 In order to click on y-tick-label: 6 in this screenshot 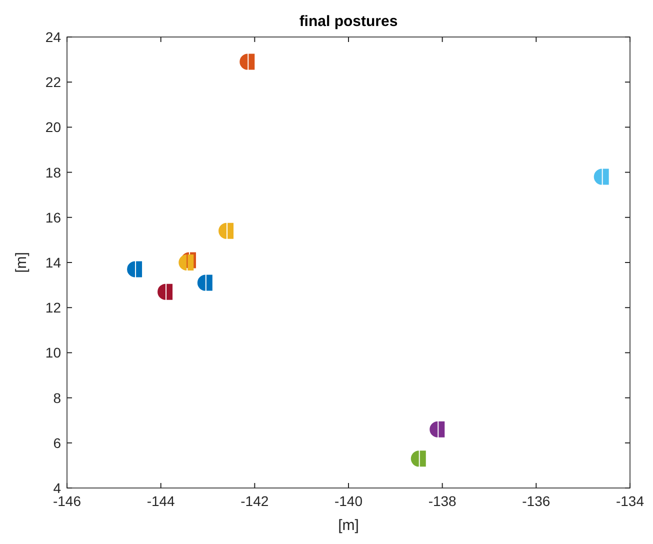, I will do `click(57, 442)`.